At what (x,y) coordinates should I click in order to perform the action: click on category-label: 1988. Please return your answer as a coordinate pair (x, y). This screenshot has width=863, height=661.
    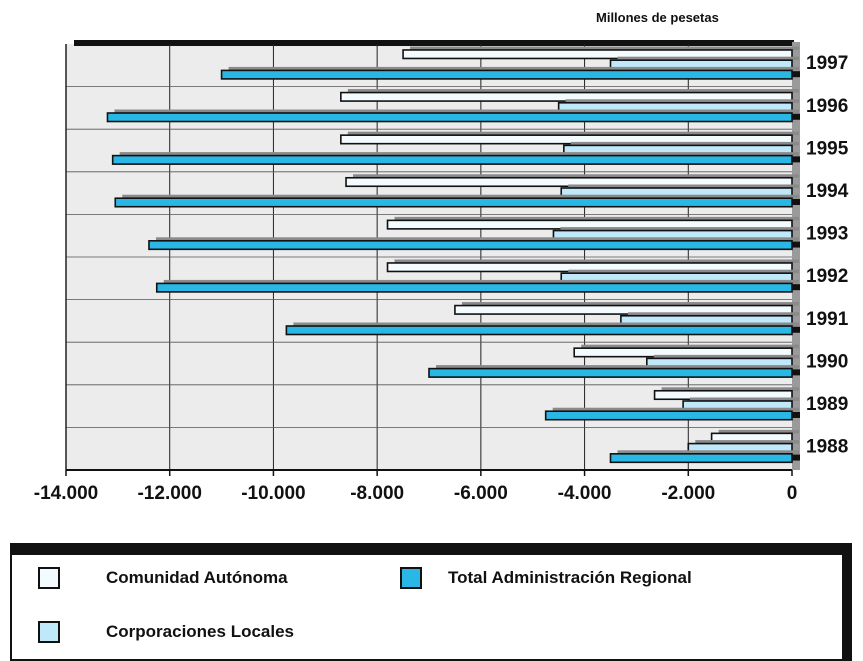
    Looking at the image, I should click on (827, 447).